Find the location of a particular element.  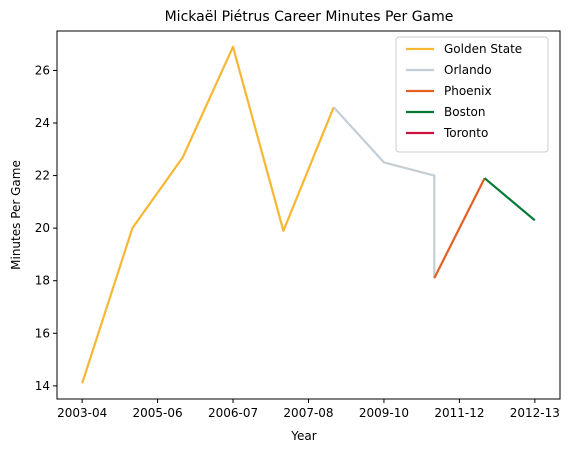

legend-label: Toronto is located at coordinates (465, 133).